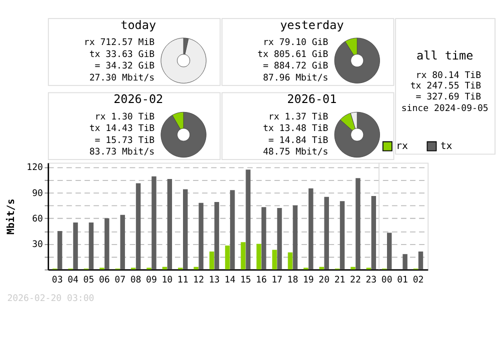 The height and width of the screenshot is (348, 500). Describe the element at coordinates (324, 281) in the screenshot. I see `x-tick-label: 20` at that location.